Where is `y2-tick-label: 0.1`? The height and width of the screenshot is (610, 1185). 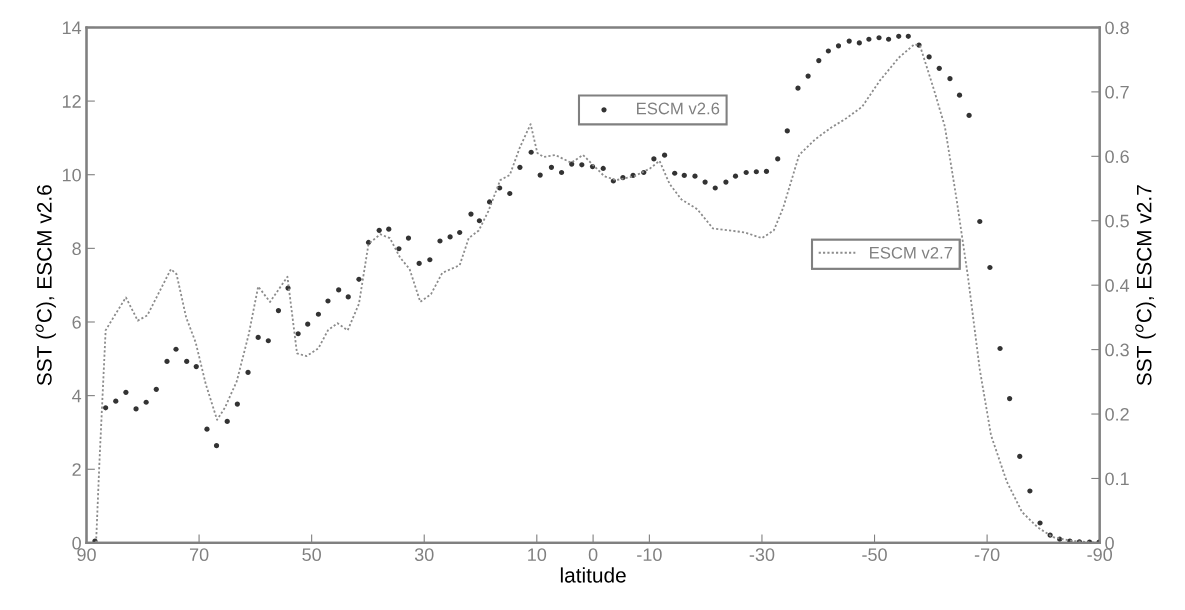
y2-tick-label: 0.1 is located at coordinates (1117, 479).